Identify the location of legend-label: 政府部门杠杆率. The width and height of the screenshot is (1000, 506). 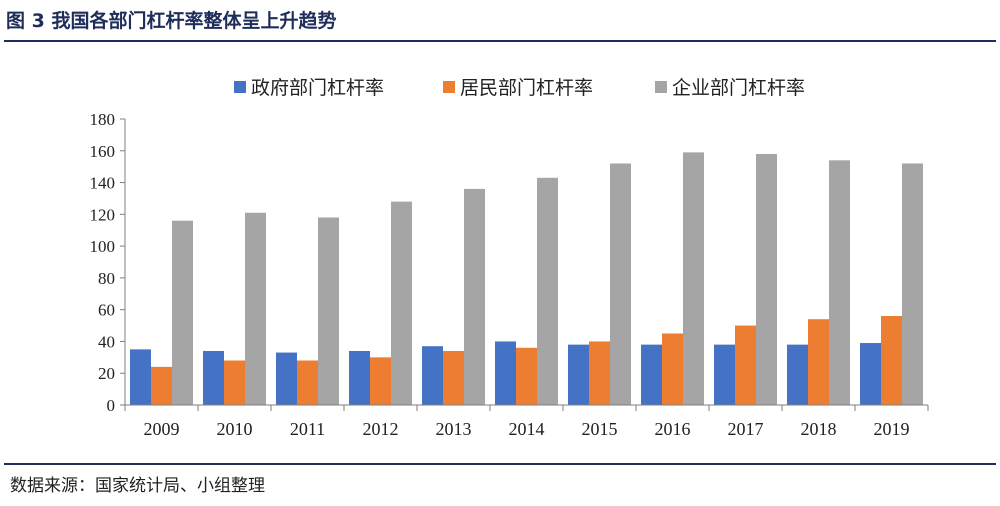
(317, 88).